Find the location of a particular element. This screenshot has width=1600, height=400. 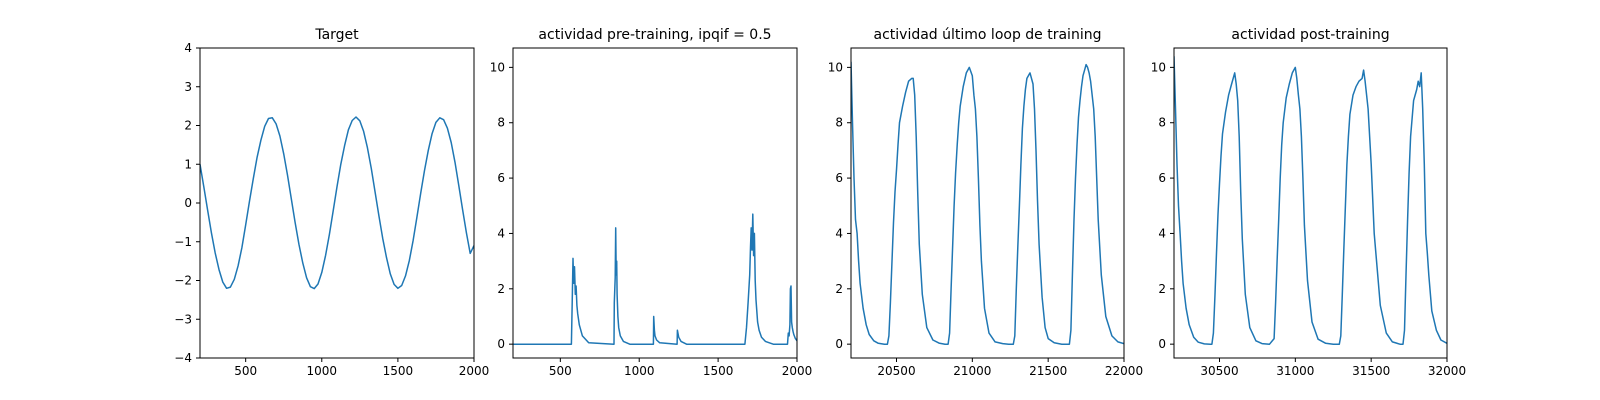

chart-title: actividad post-training is located at coordinates (1310, 35).